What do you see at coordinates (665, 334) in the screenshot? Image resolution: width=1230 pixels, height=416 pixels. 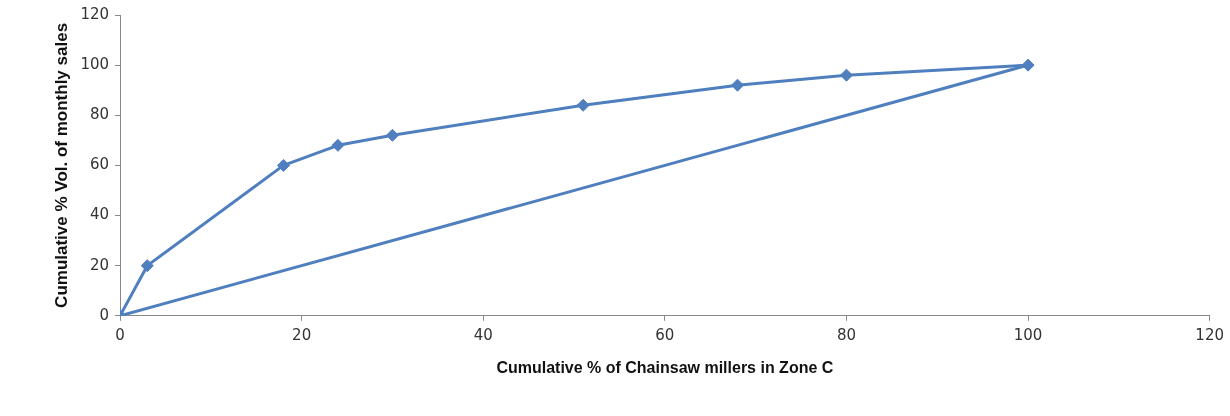 I see `x-tick-label: 60` at bounding box center [665, 334].